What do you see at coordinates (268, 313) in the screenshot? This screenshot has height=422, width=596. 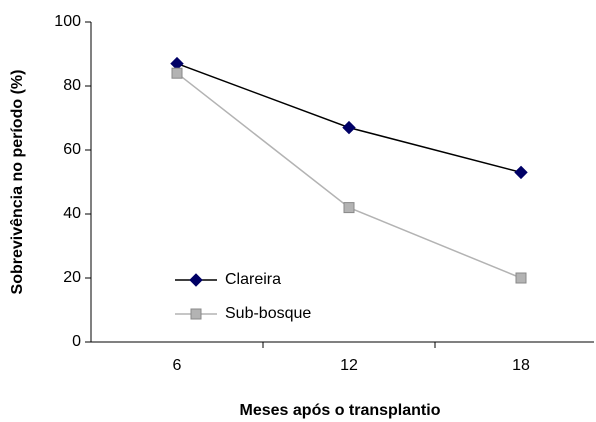 I see `legend-label: Sub-bosque` at bounding box center [268, 313].